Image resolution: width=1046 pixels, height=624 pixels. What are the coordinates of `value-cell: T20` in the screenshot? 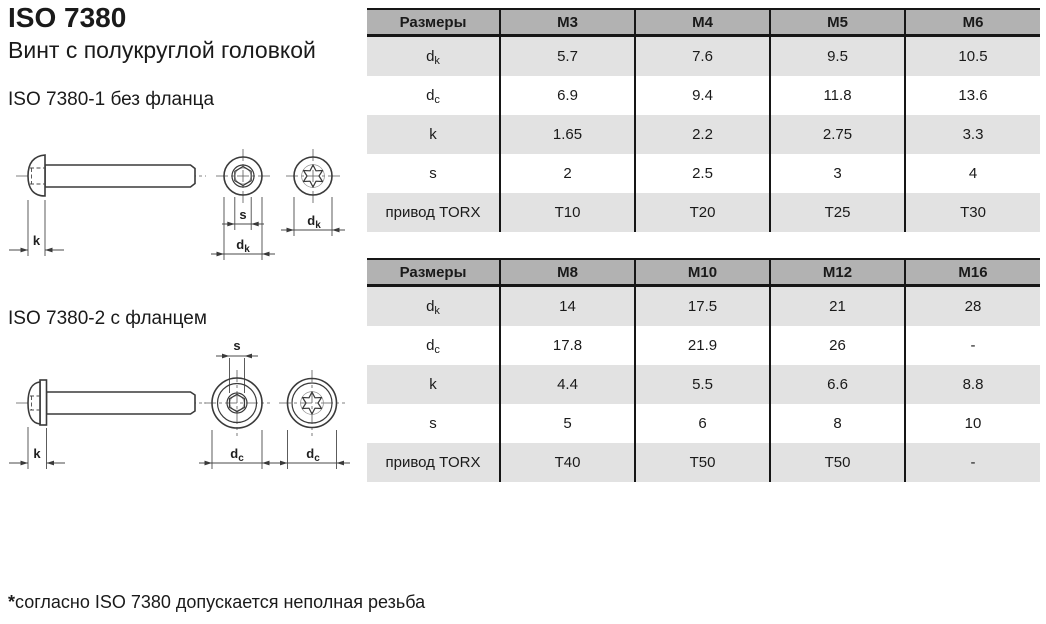 It's located at (702, 212).